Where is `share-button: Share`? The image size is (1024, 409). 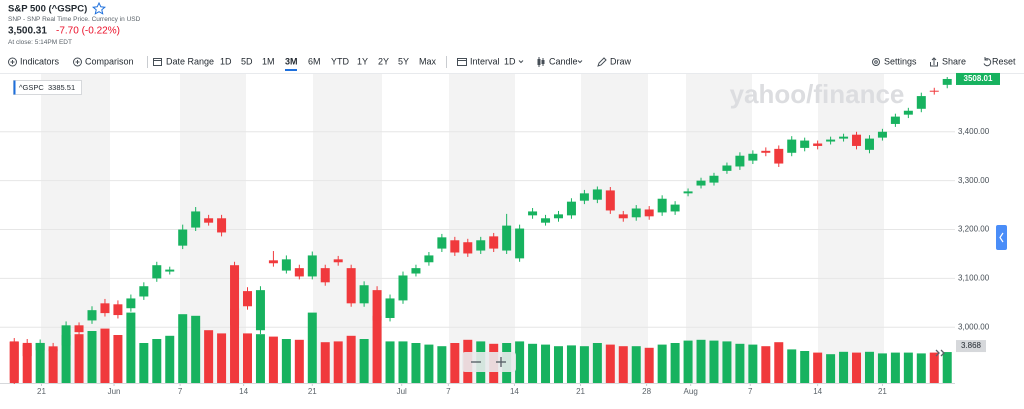 share-button: Share is located at coordinates (954, 61).